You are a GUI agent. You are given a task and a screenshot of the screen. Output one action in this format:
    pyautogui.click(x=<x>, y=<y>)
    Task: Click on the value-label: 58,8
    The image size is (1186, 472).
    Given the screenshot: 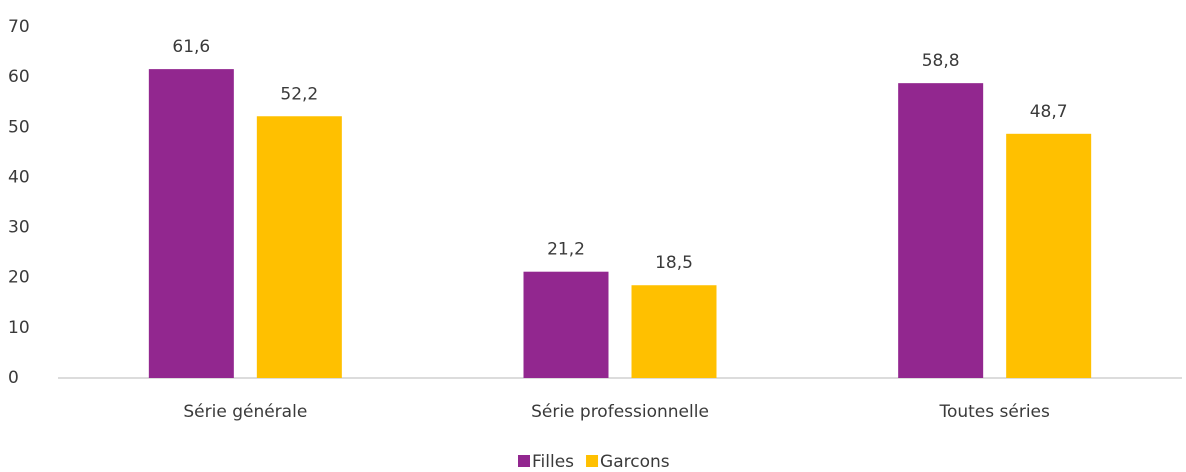 What is the action you would take?
    pyautogui.click(x=941, y=61)
    